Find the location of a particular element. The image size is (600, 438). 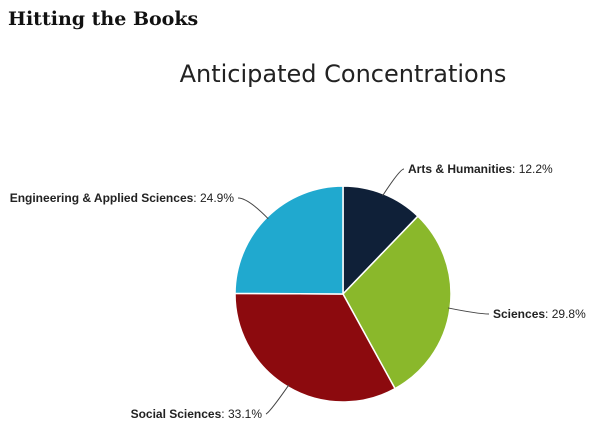

slice-label: Engineering & Applied Sciences: 24.9% is located at coordinates (122, 198).